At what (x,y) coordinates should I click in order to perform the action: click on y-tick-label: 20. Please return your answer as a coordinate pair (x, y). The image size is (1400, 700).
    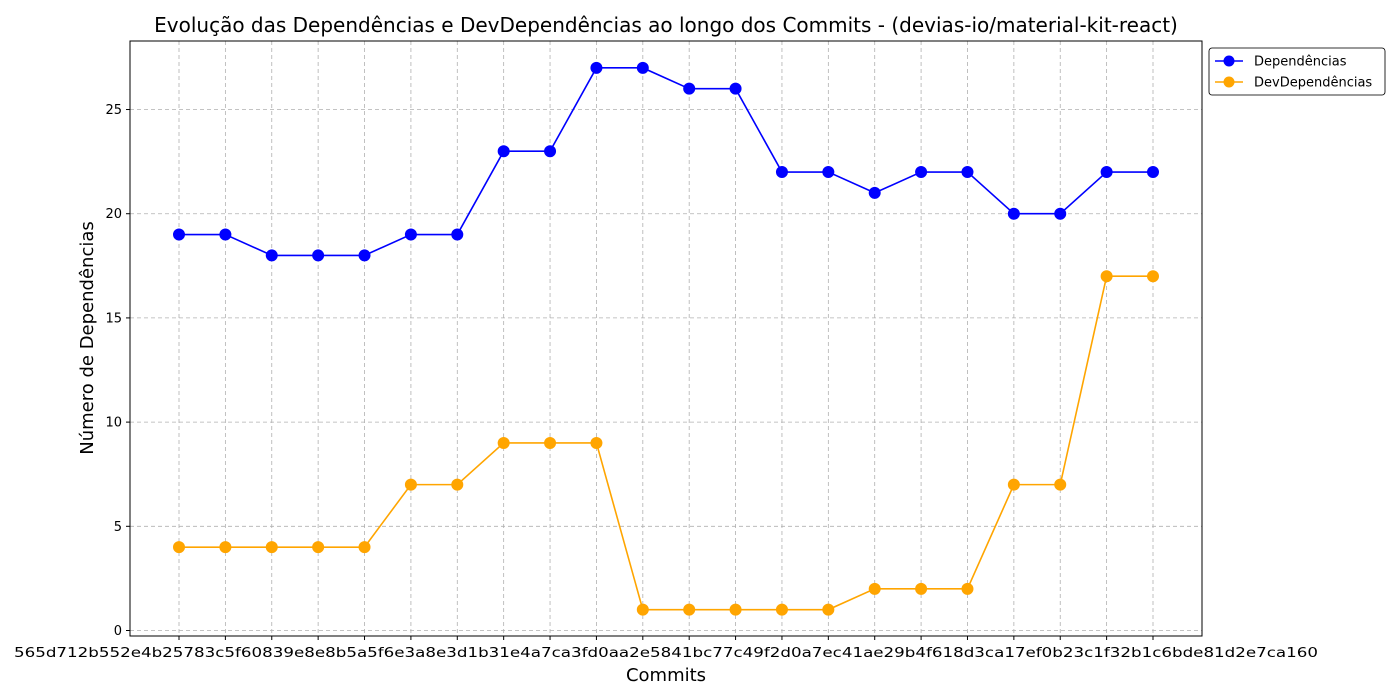
    Looking at the image, I should click on (113, 214).